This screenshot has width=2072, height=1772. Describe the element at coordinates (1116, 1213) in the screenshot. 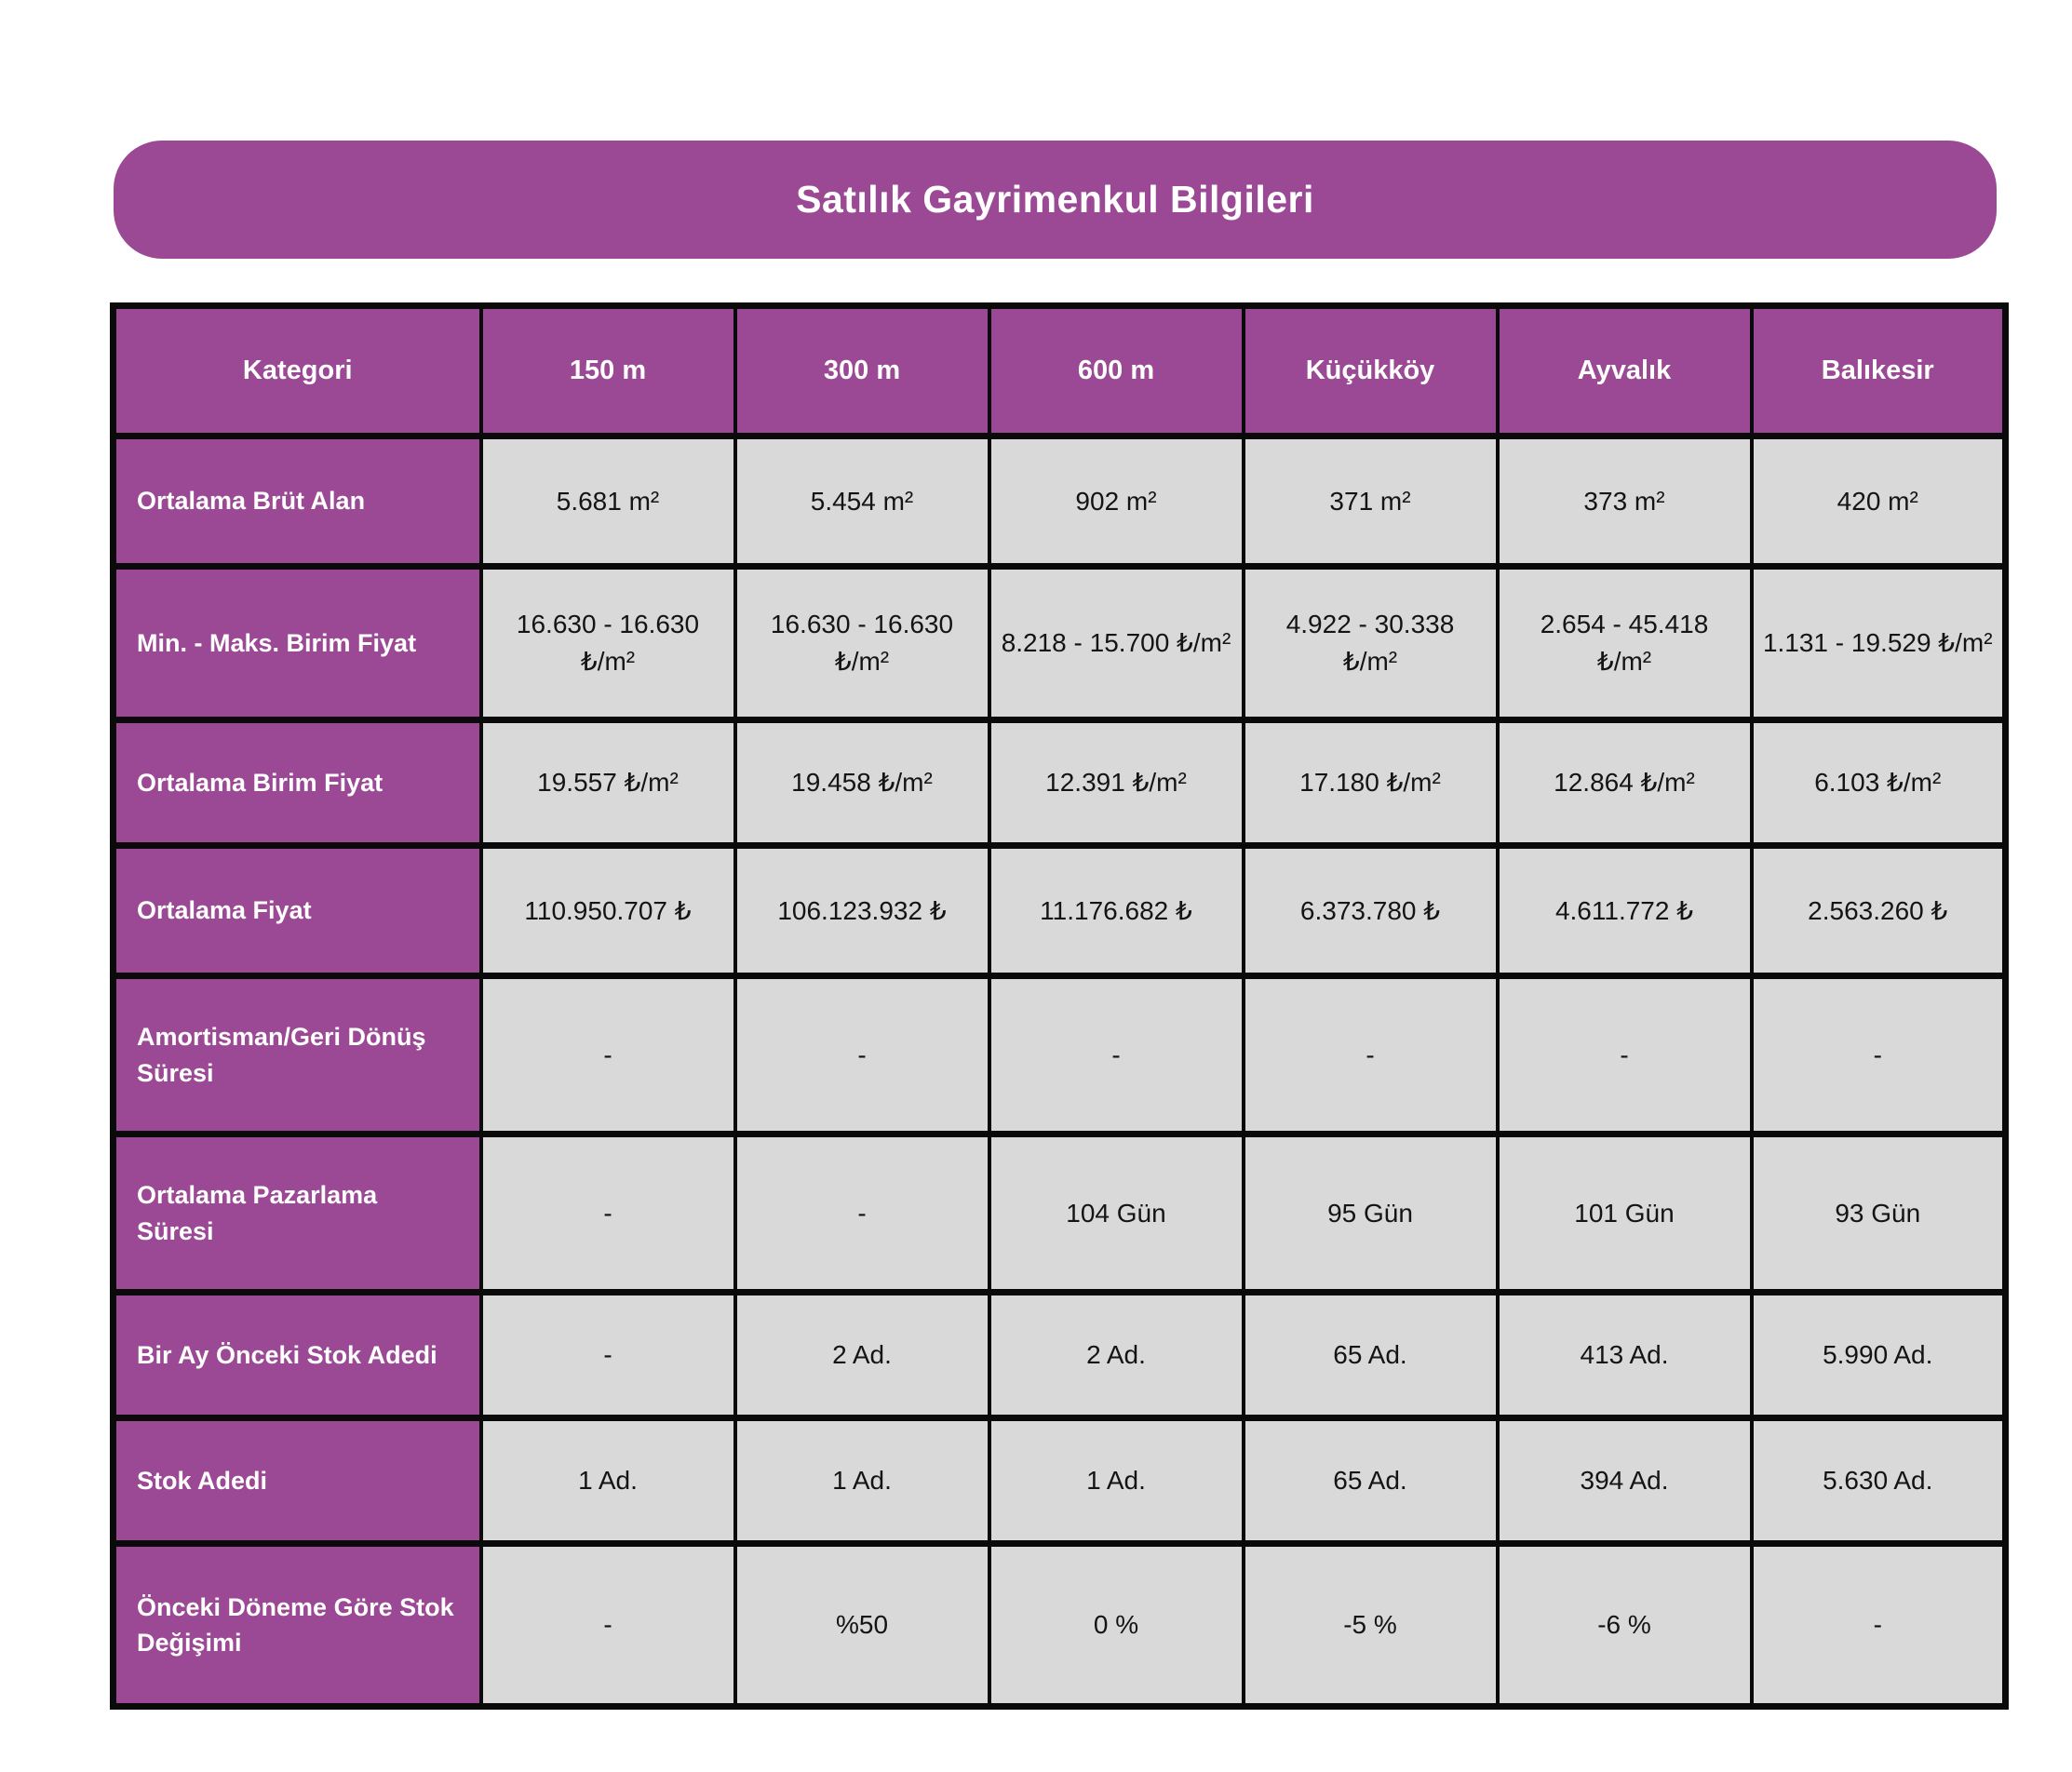

I see `table-cell: 104 Gün` at that location.